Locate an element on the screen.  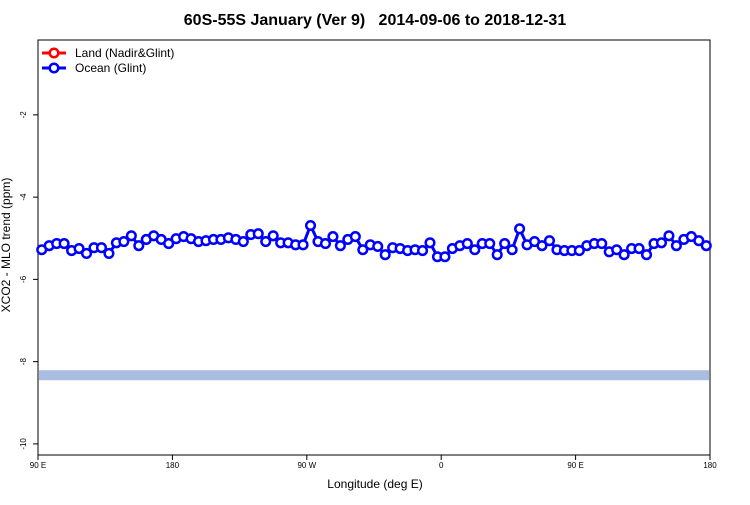
x-axis-label: Longitude (deg E) is located at coordinates (374, 484).